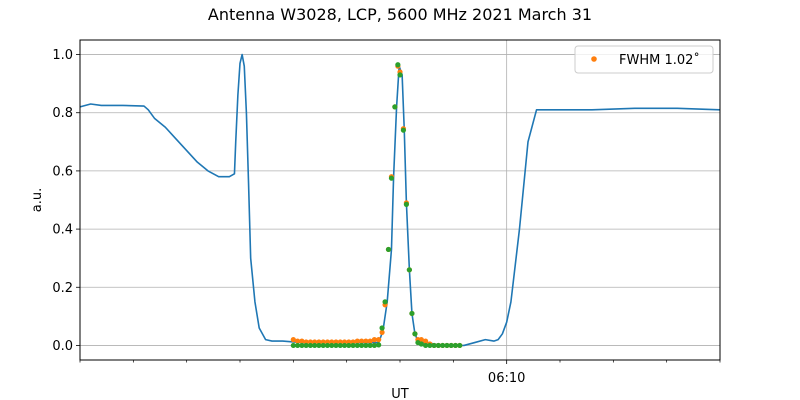  What do you see at coordinates (659, 60) in the screenshot?
I see `legend-entry-label: FWHM 1.02˚` at bounding box center [659, 60].